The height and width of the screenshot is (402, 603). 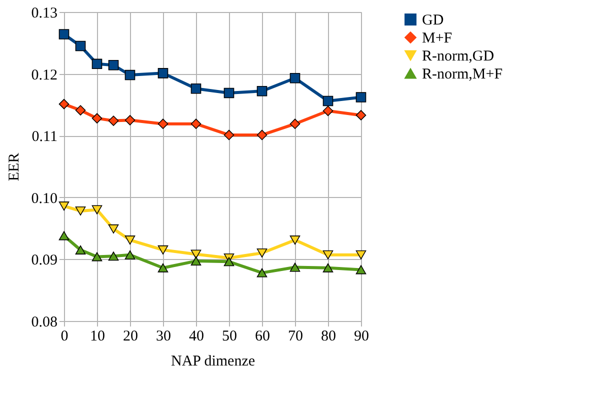 I want to click on x-tick-label: 30, so click(x=163, y=336).